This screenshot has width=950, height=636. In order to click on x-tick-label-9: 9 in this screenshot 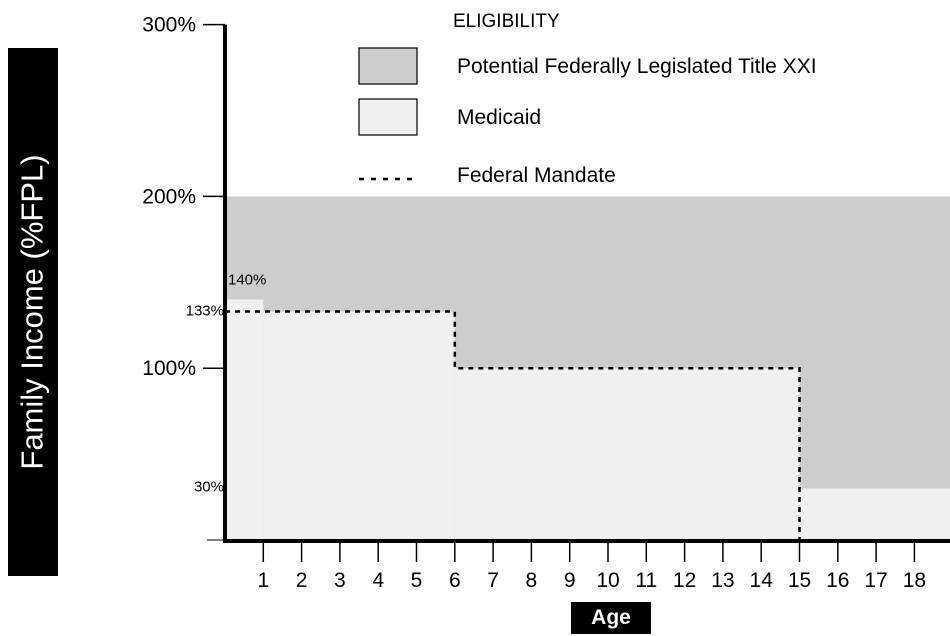, I will do `click(570, 580)`.